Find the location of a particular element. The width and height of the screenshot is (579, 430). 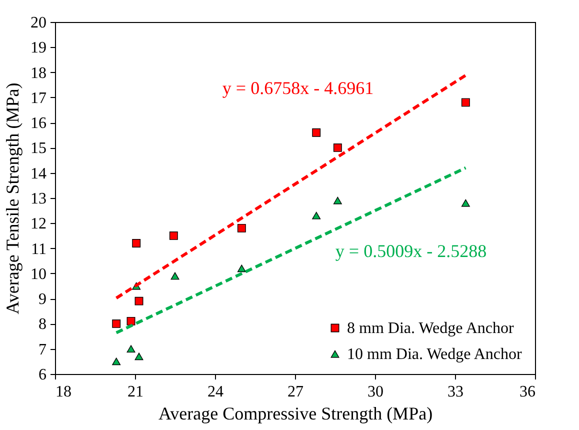

y-tick-label: 10 is located at coordinates (38, 274).